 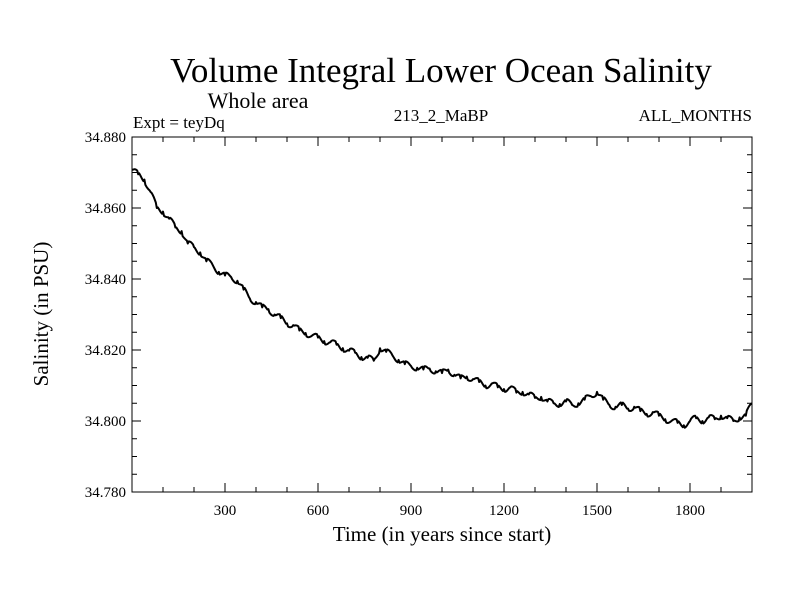 What do you see at coordinates (105, 280) in the screenshot?
I see `y-tick-label: 34.840` at bounding box center [105, 280].